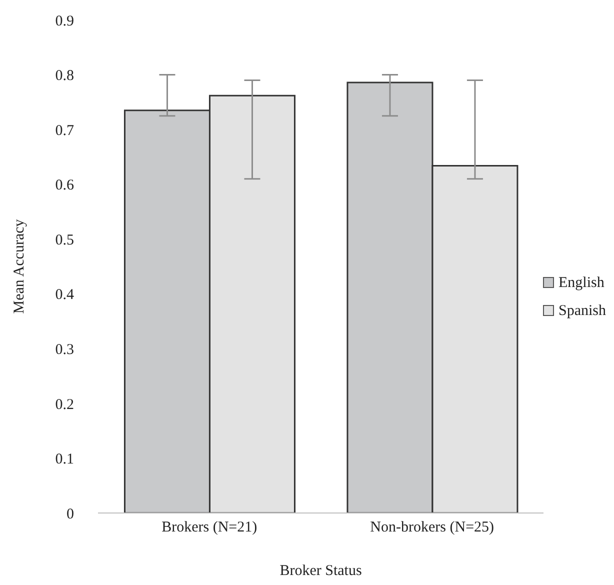 The height and width of the screenshot is (585, 614). Describe the element at coordinates (432, 528) in the screenshot. I see `x-tick-label: Non-brokers (N=25)` at that location.